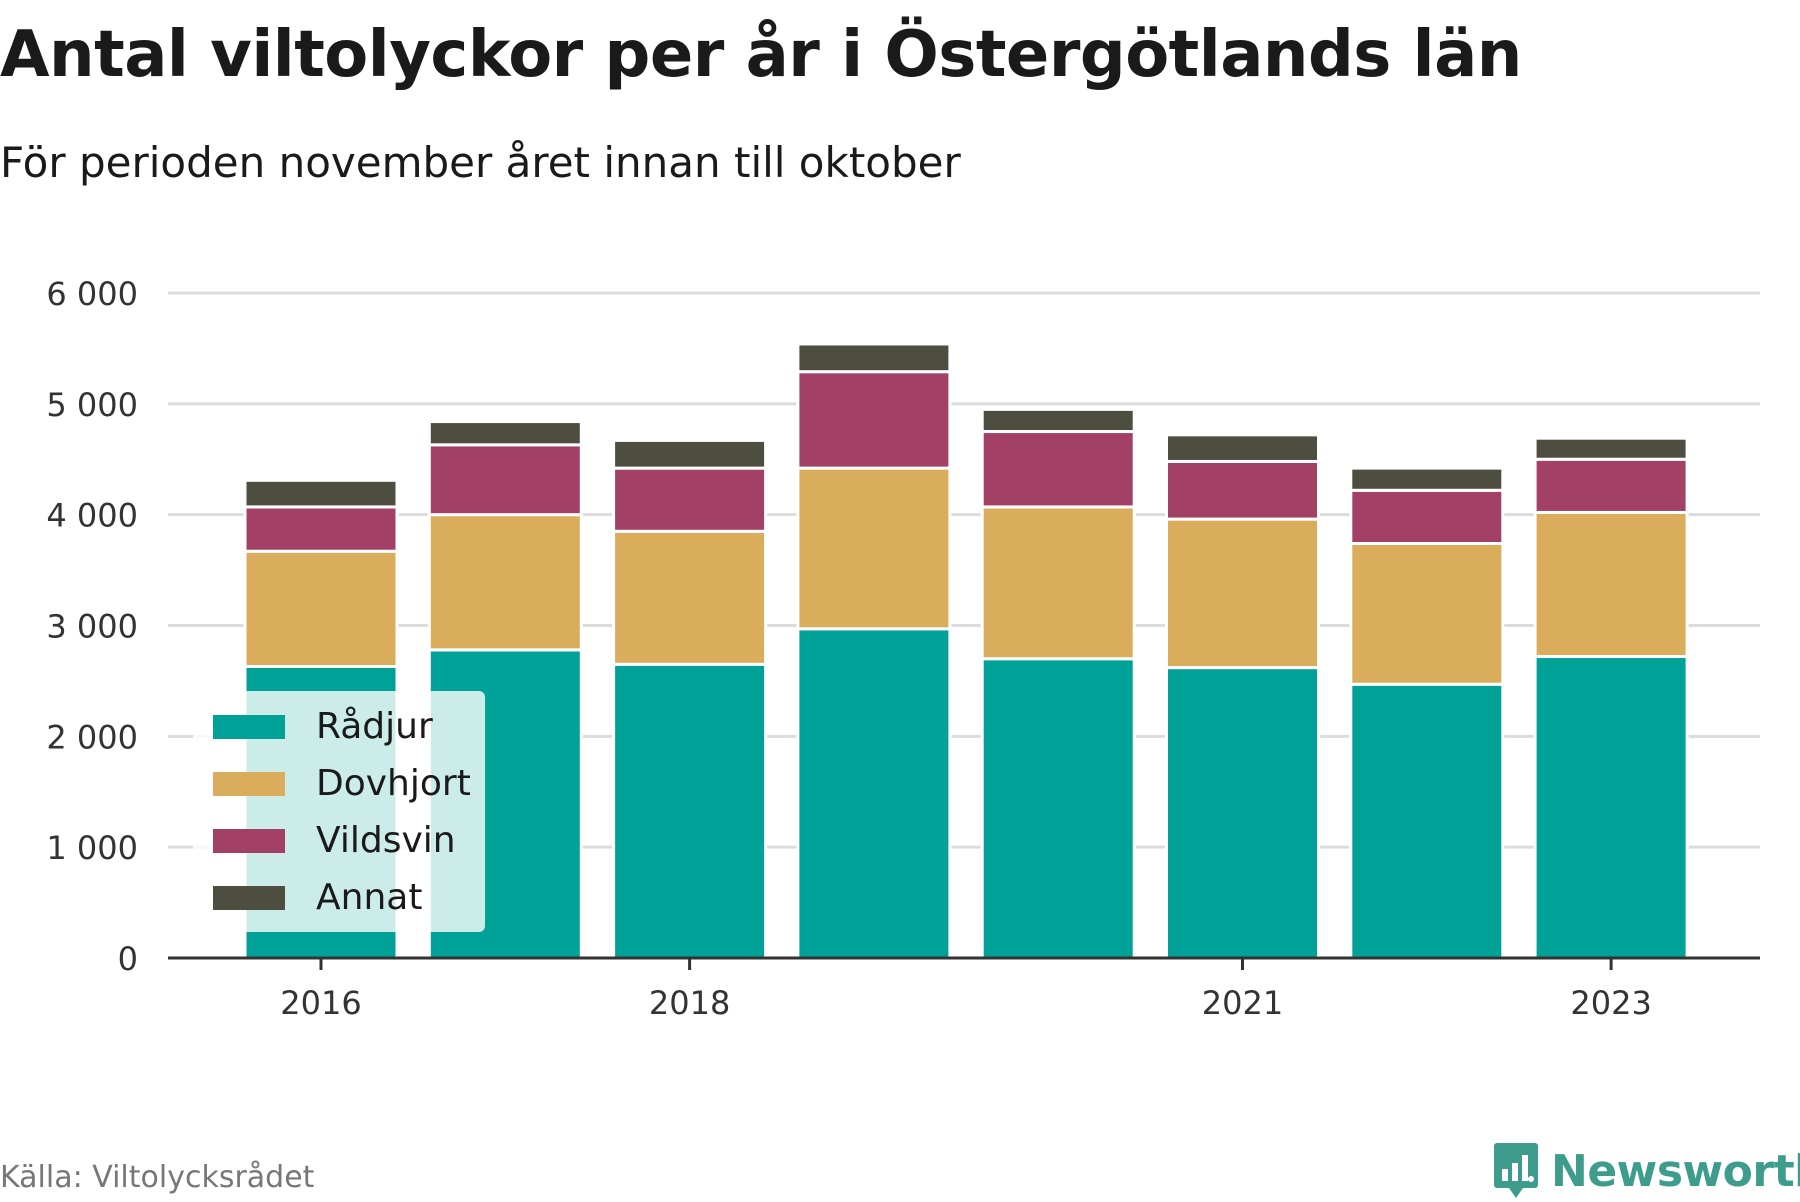 Image resolution: width=1800 pixels, height=1202 pixels. Describe the element at coordinates (92, 737) in the screenshot. I see `y-tick-label: 2 000` at that location.